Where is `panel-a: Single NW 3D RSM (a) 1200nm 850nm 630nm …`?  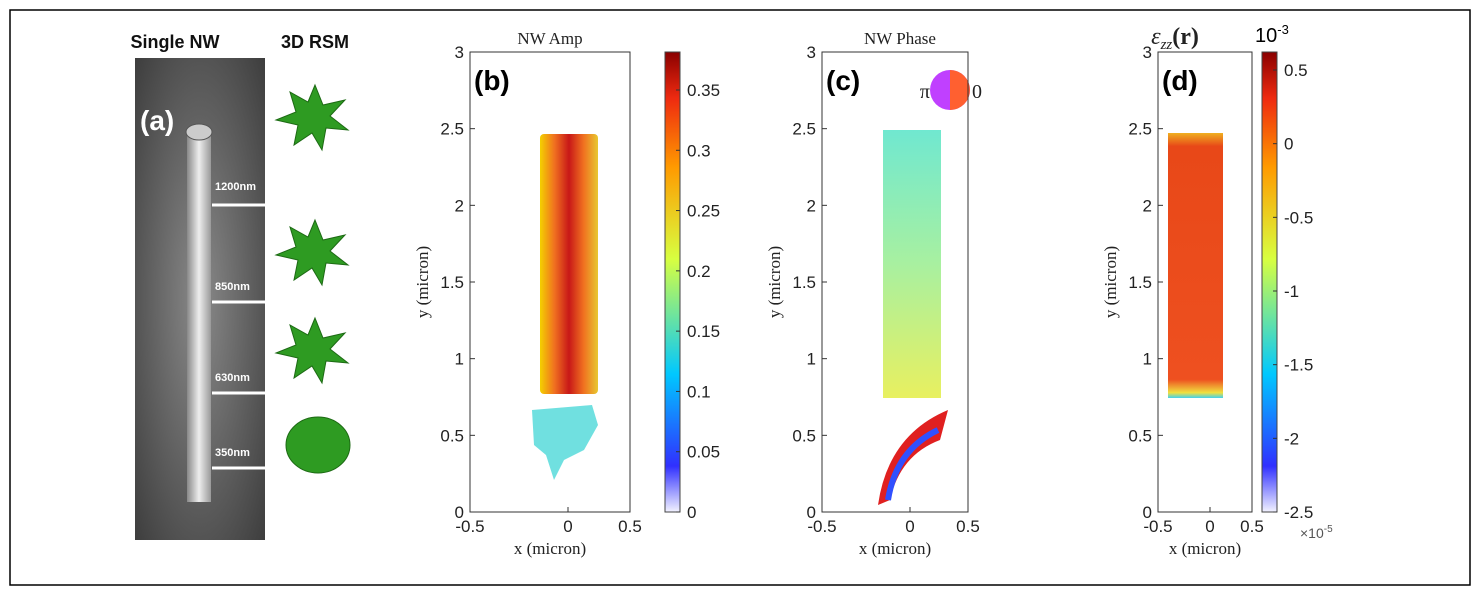
panel-a: Single NW 3D RSM (a) 1200nm 850nm 630nm … is located at coordinates (241, 286).